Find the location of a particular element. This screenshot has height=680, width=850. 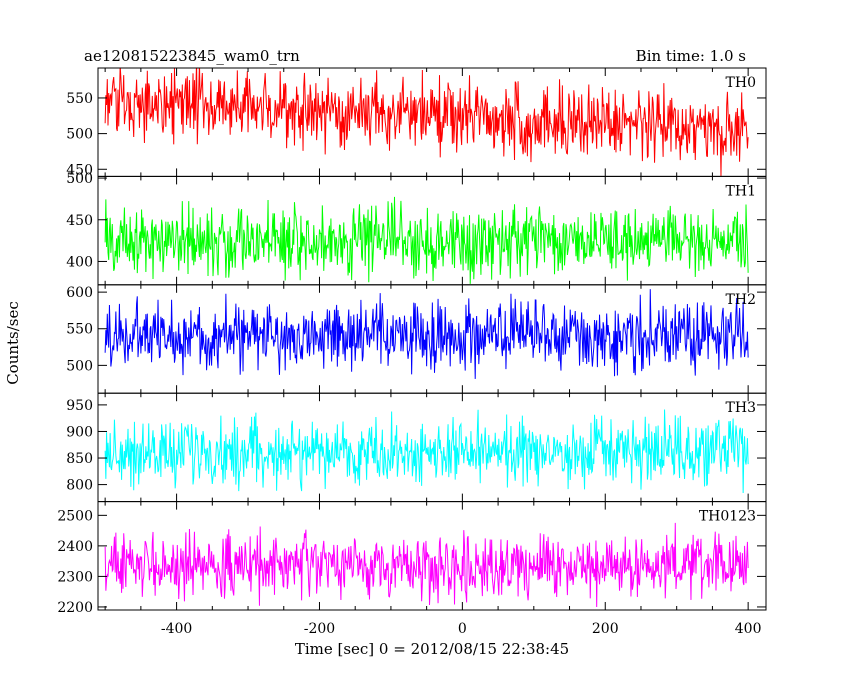

y-tick-label: 800 is located at coordinates (79, 486).